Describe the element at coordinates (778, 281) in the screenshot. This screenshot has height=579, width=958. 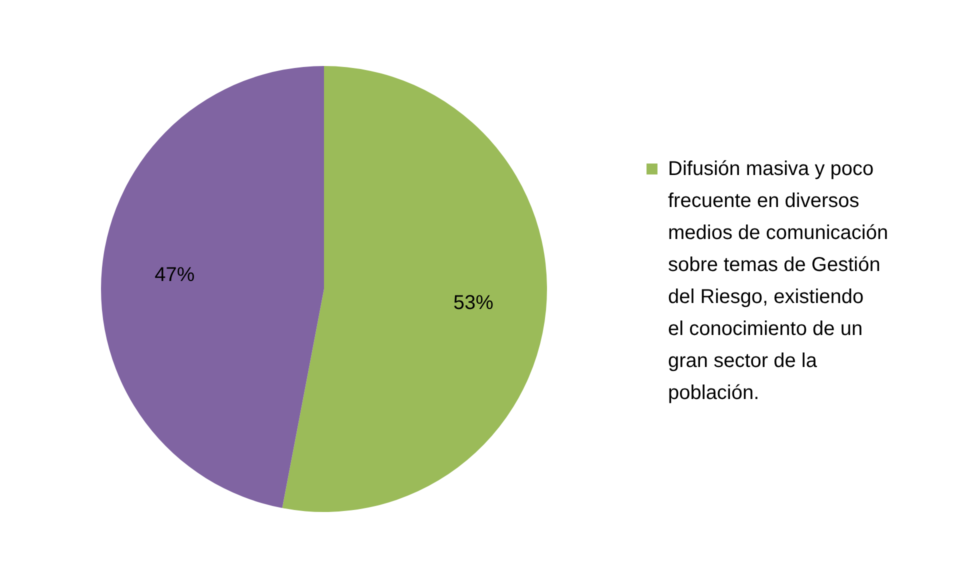
I see `legend-label: Difusión masiva y poco frecuente en diversos medios de comunicación sobre temas de Gestión del Riesgo, existiendo el conocimiento de un gran sector de la población.` at that location.